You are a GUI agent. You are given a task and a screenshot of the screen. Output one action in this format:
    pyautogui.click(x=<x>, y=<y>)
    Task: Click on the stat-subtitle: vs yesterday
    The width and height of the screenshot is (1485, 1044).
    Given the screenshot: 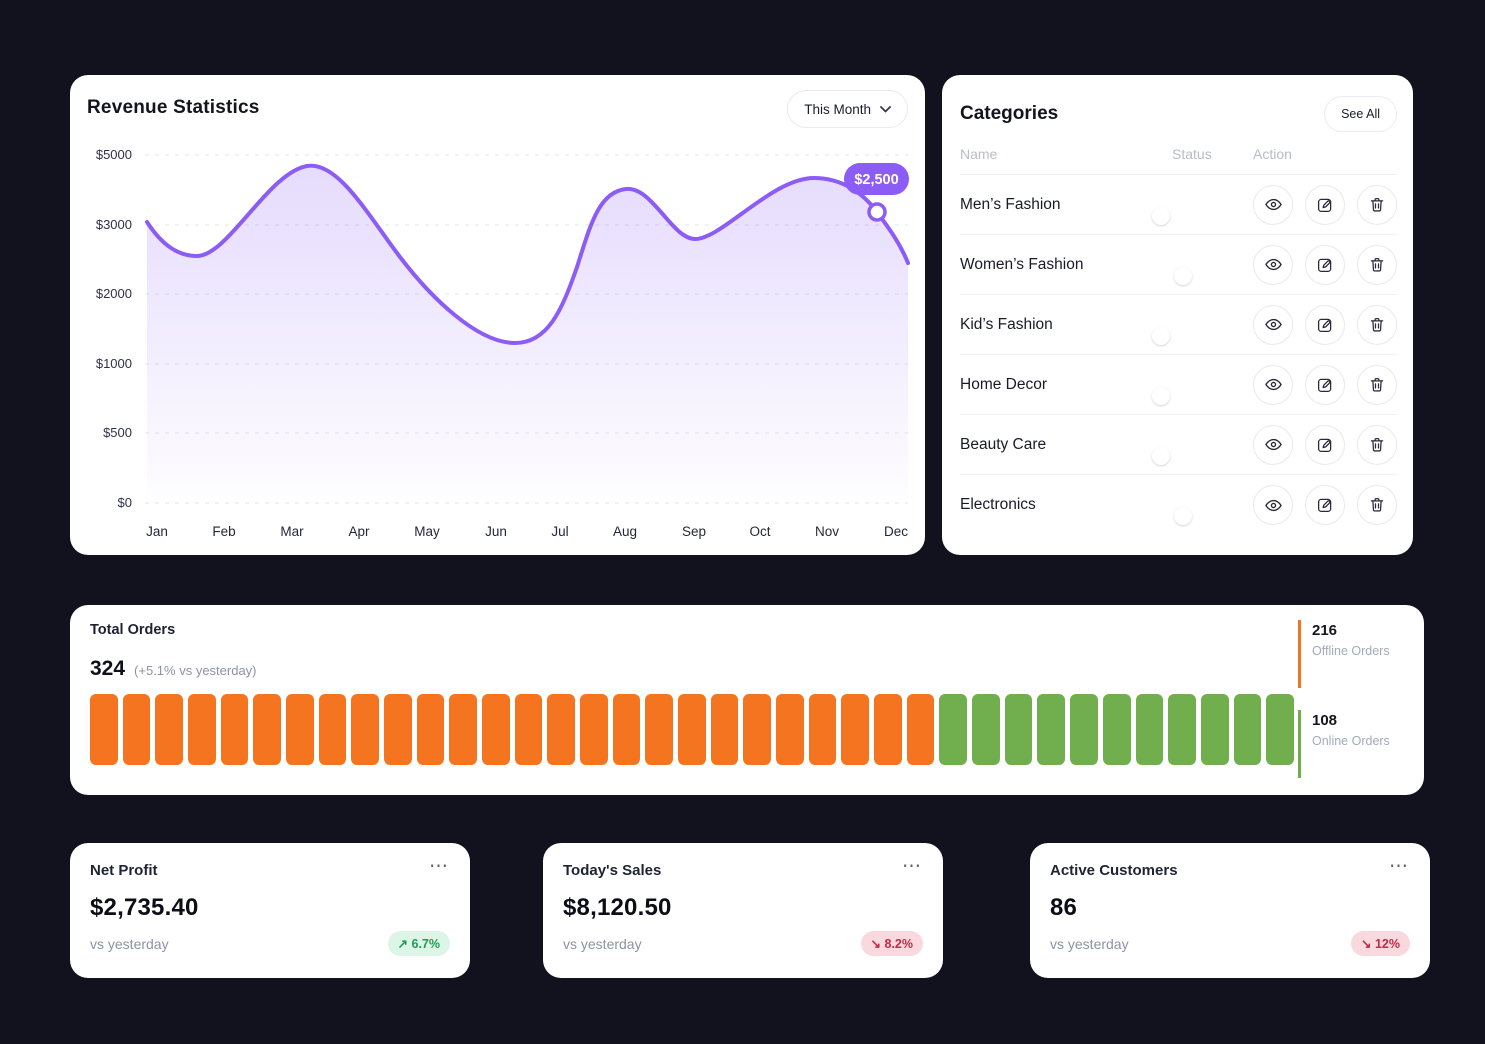 What is the action you would take?
    pyautogui.click(x=602, y=943)
    